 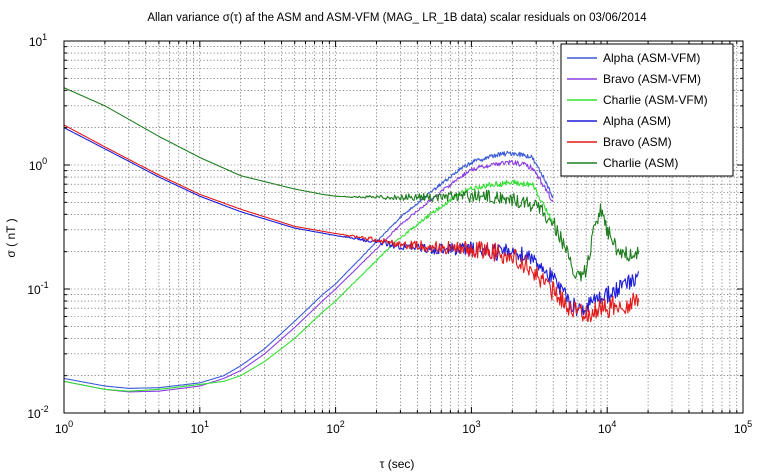 What do you see at coordinates (655, 100) in the screenshot?
I see `legend-label: Charlie (ASM-VFM)` at bounding box center [655, 100].